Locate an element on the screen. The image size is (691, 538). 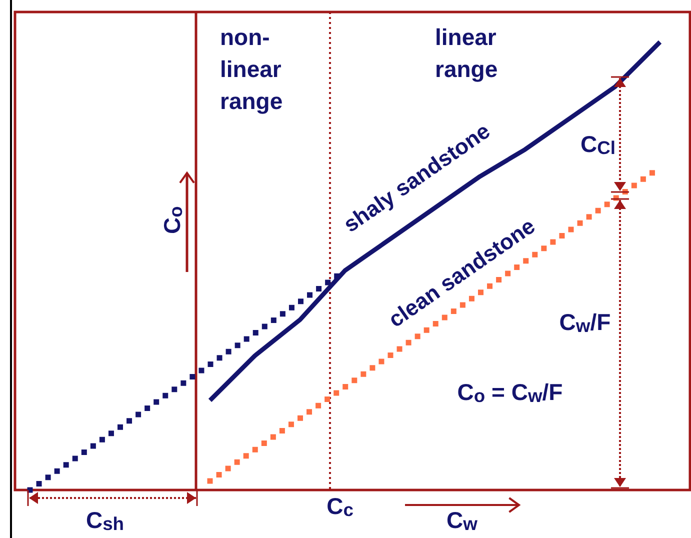
annotation: non-linear range is located at coordinates (251, 69).